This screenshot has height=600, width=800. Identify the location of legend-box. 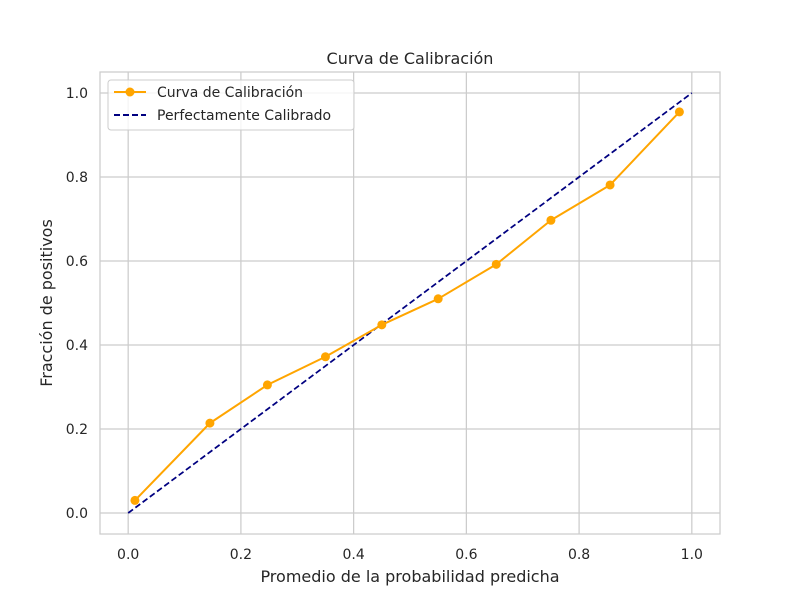
(231, 105).